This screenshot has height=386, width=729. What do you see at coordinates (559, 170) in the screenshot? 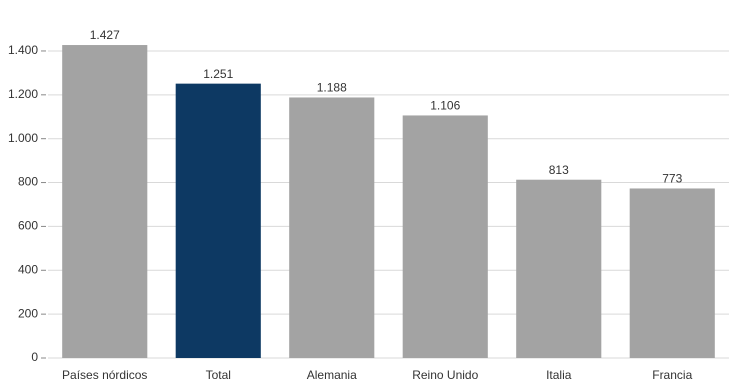
I see `value-label: 813` at bounding box center [559, 170].